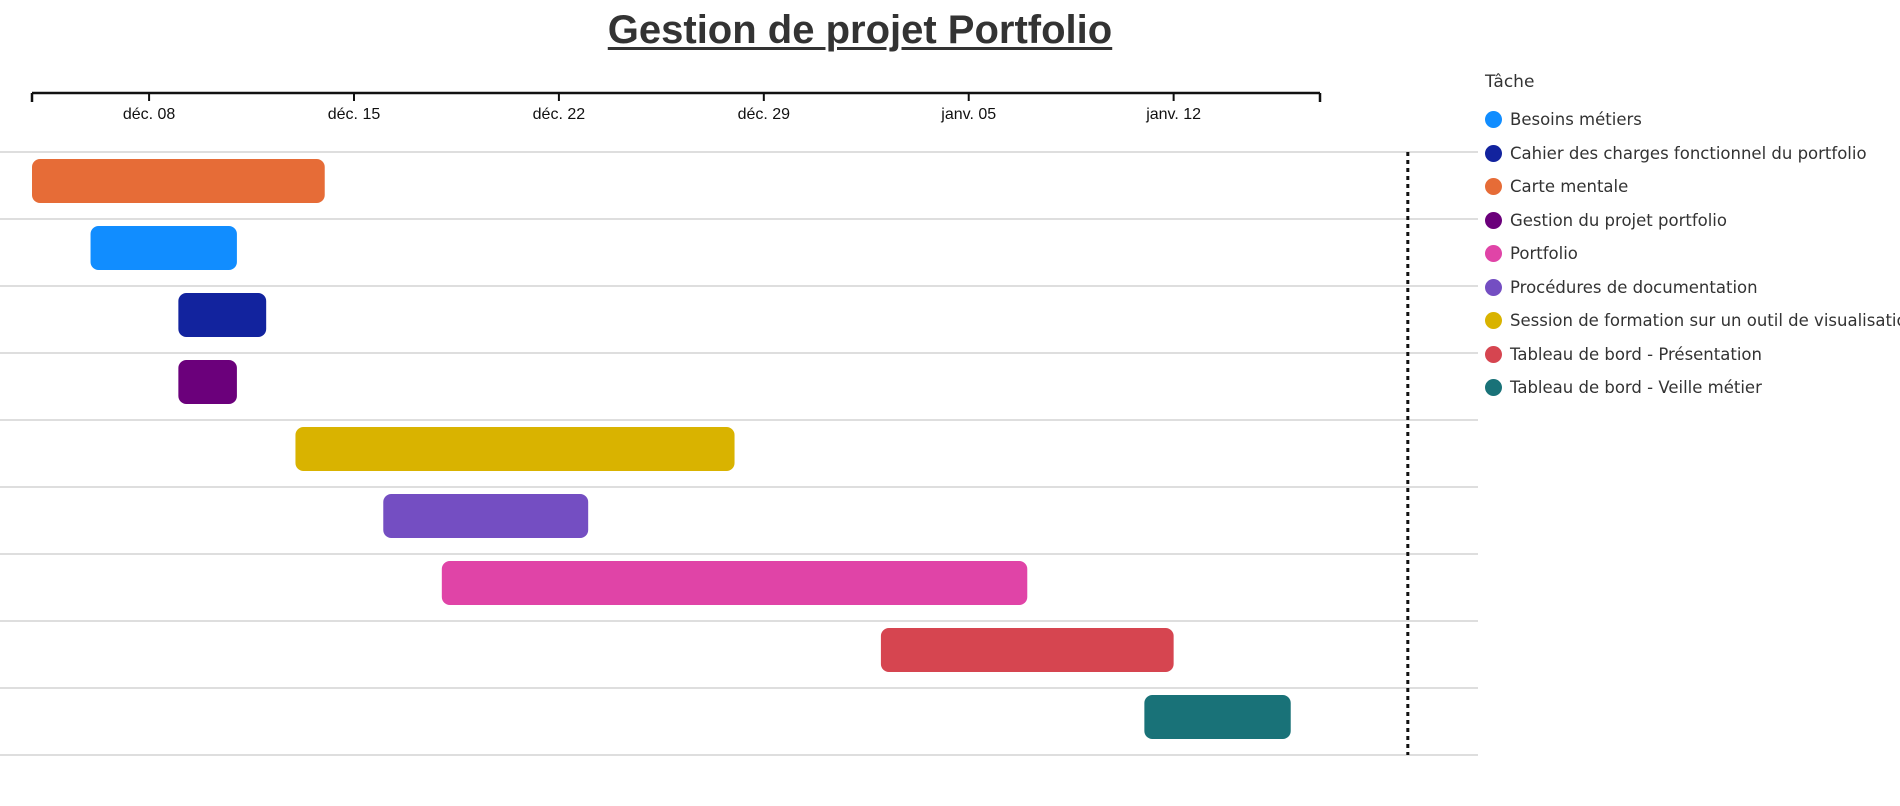 The height and width of the screenshot is (806, 1900). I want to click on tick-label: déc. 15, so click(354, 114).